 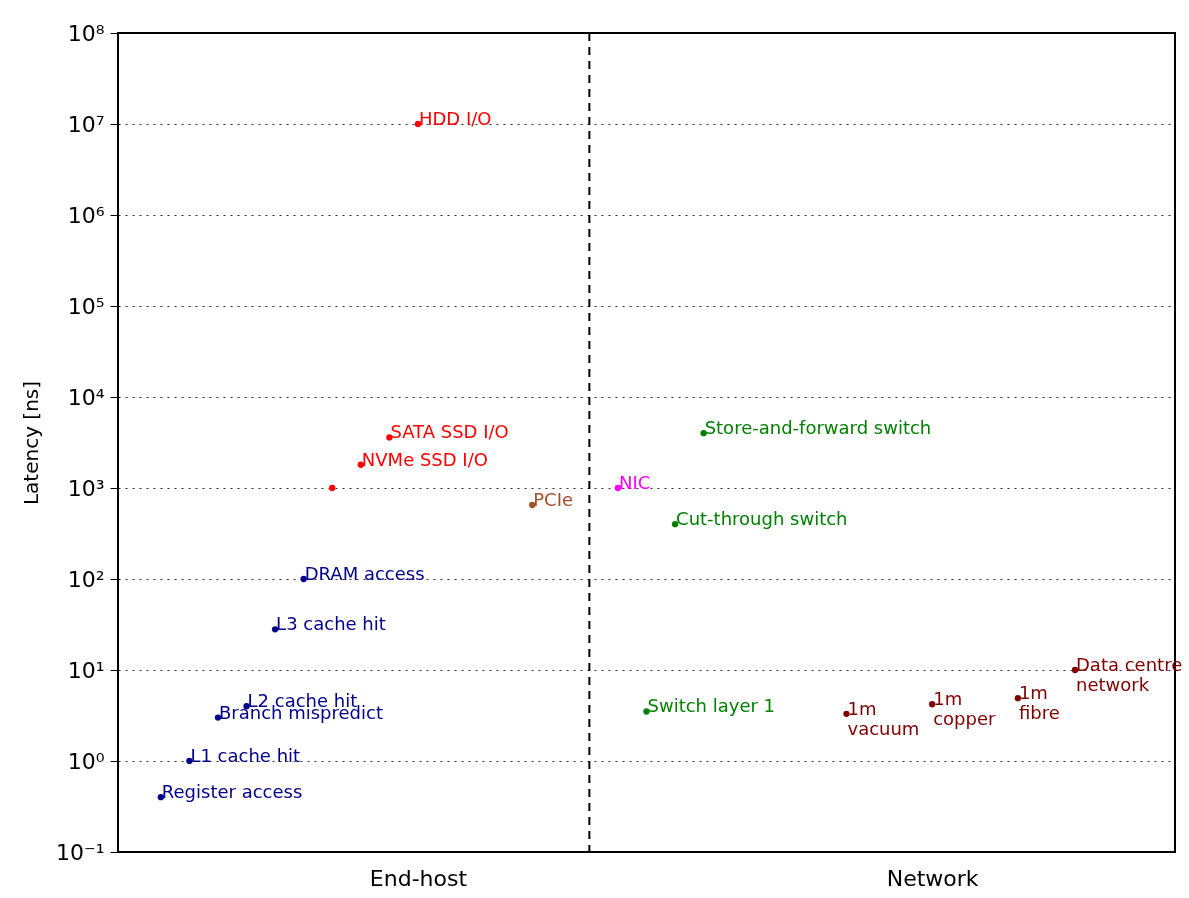 What do you see at coordinates (883, 718) in the screenshot?
I see `series-label: 1m vacuum` at bounding box center [883, 718].